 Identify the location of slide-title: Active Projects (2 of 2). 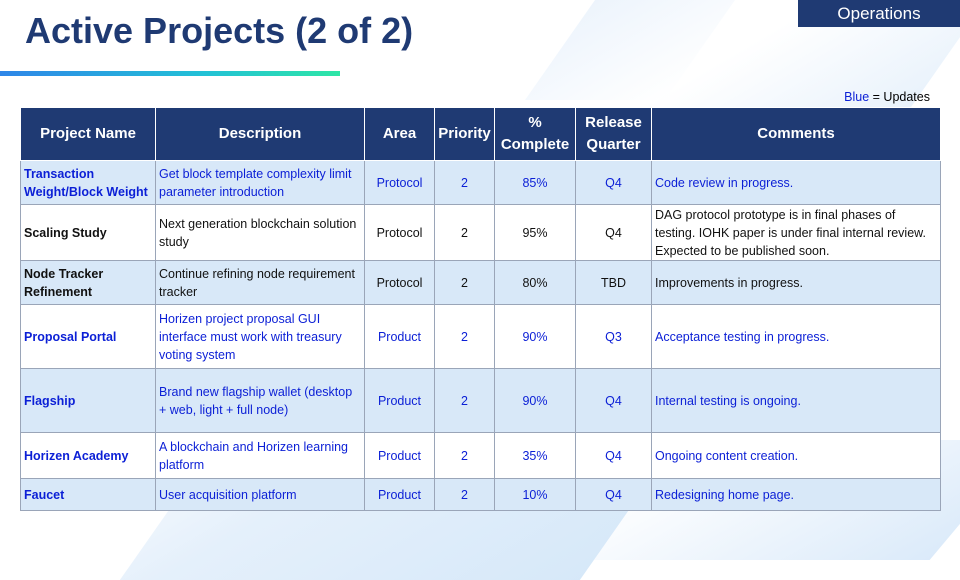
(219, 30).